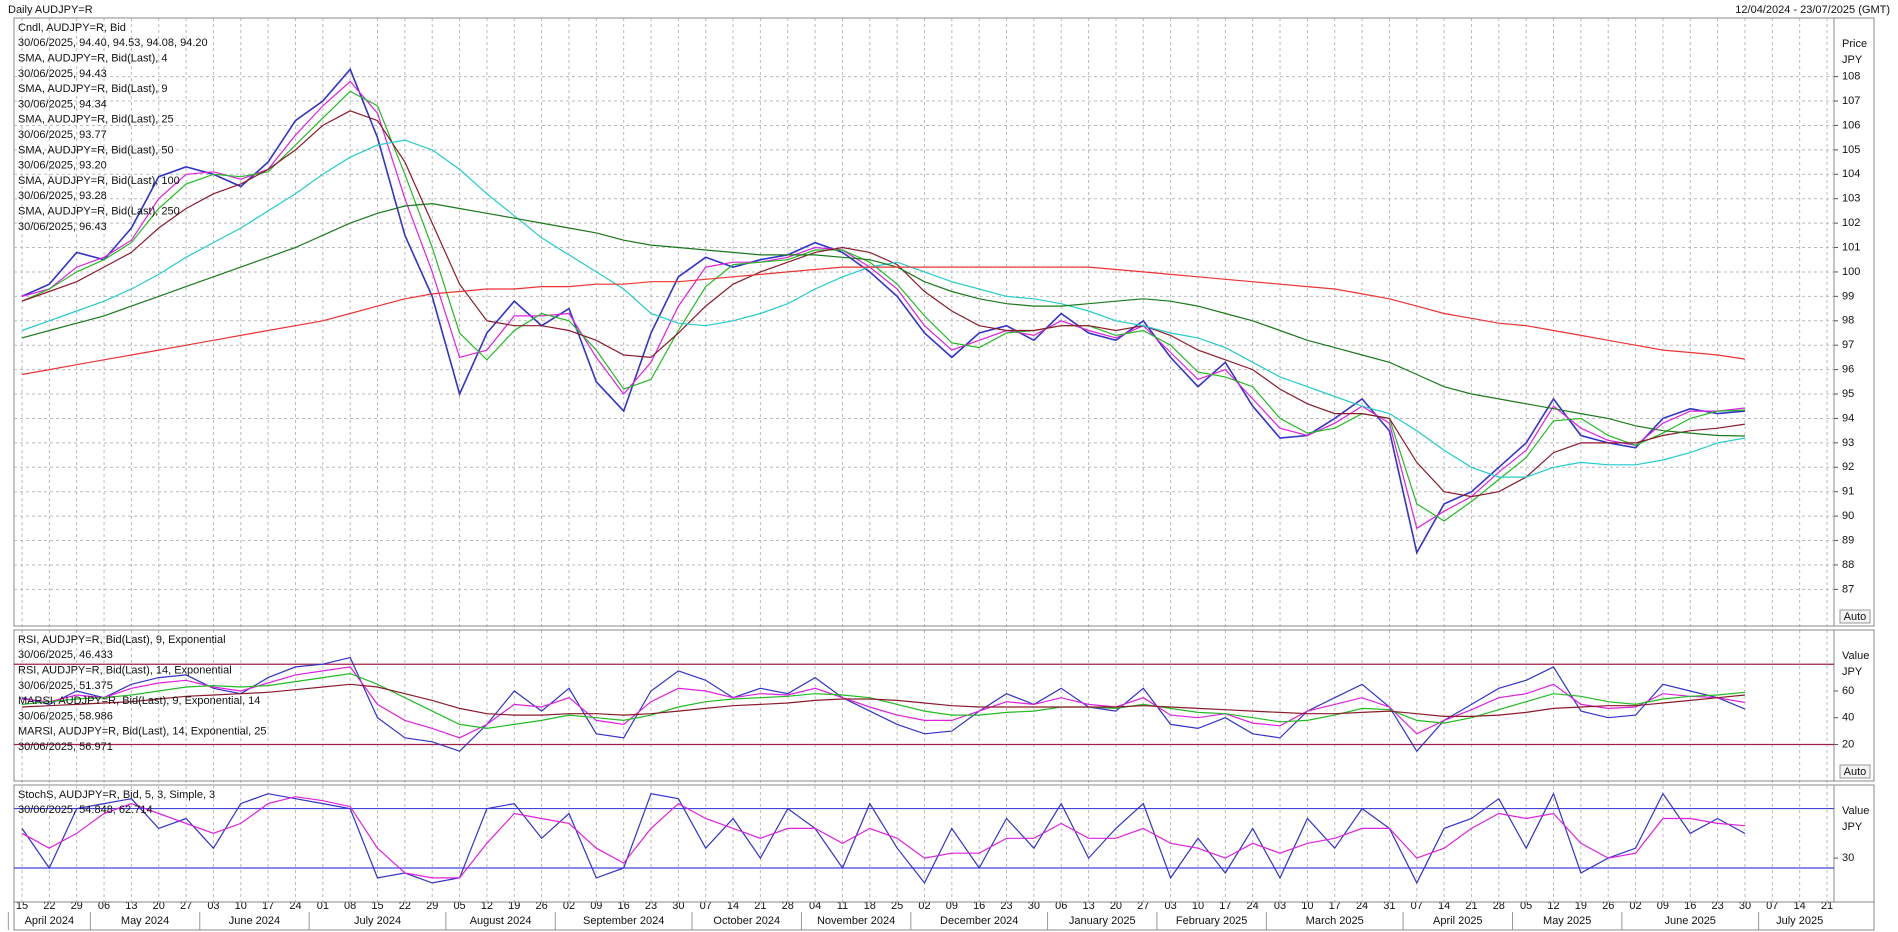 The image size is (1898, 932). Describe the element at coordinates (1848, 565) in the screenshot. I see `y-tick-label: 88` at that location.